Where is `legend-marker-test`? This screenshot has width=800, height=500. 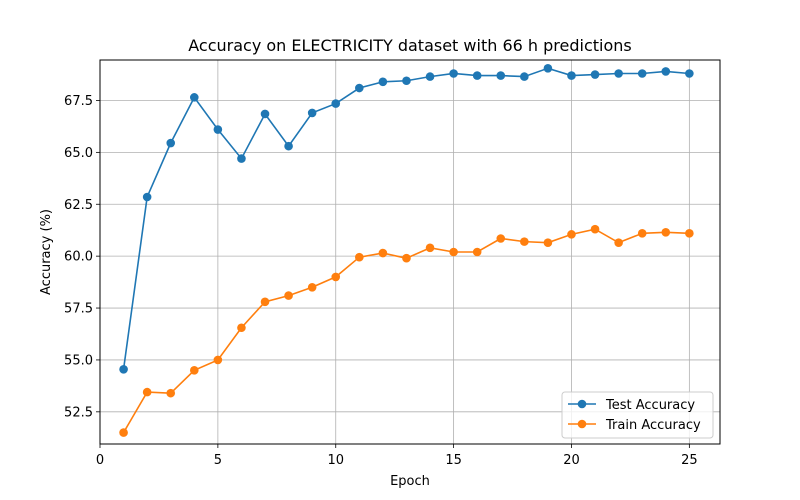 legend-marker-test is located at coordinates (582, 404).